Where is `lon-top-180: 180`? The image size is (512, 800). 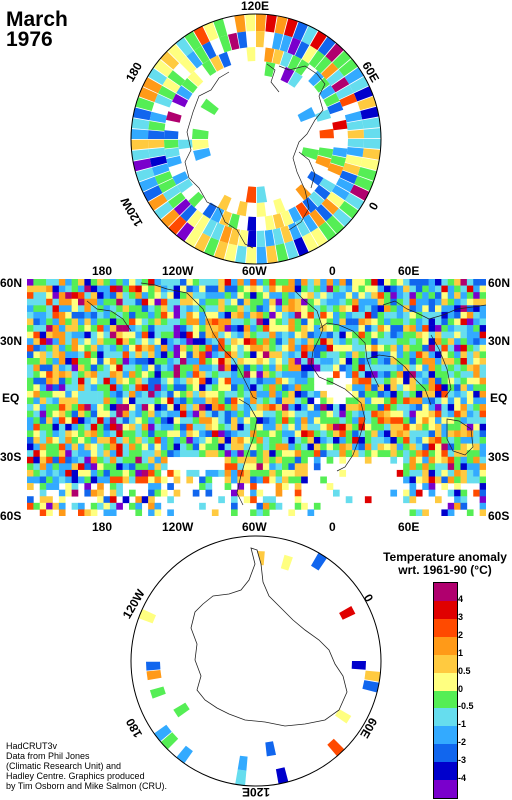
lon-top-180: 180 is located at coordinates (102, 271).